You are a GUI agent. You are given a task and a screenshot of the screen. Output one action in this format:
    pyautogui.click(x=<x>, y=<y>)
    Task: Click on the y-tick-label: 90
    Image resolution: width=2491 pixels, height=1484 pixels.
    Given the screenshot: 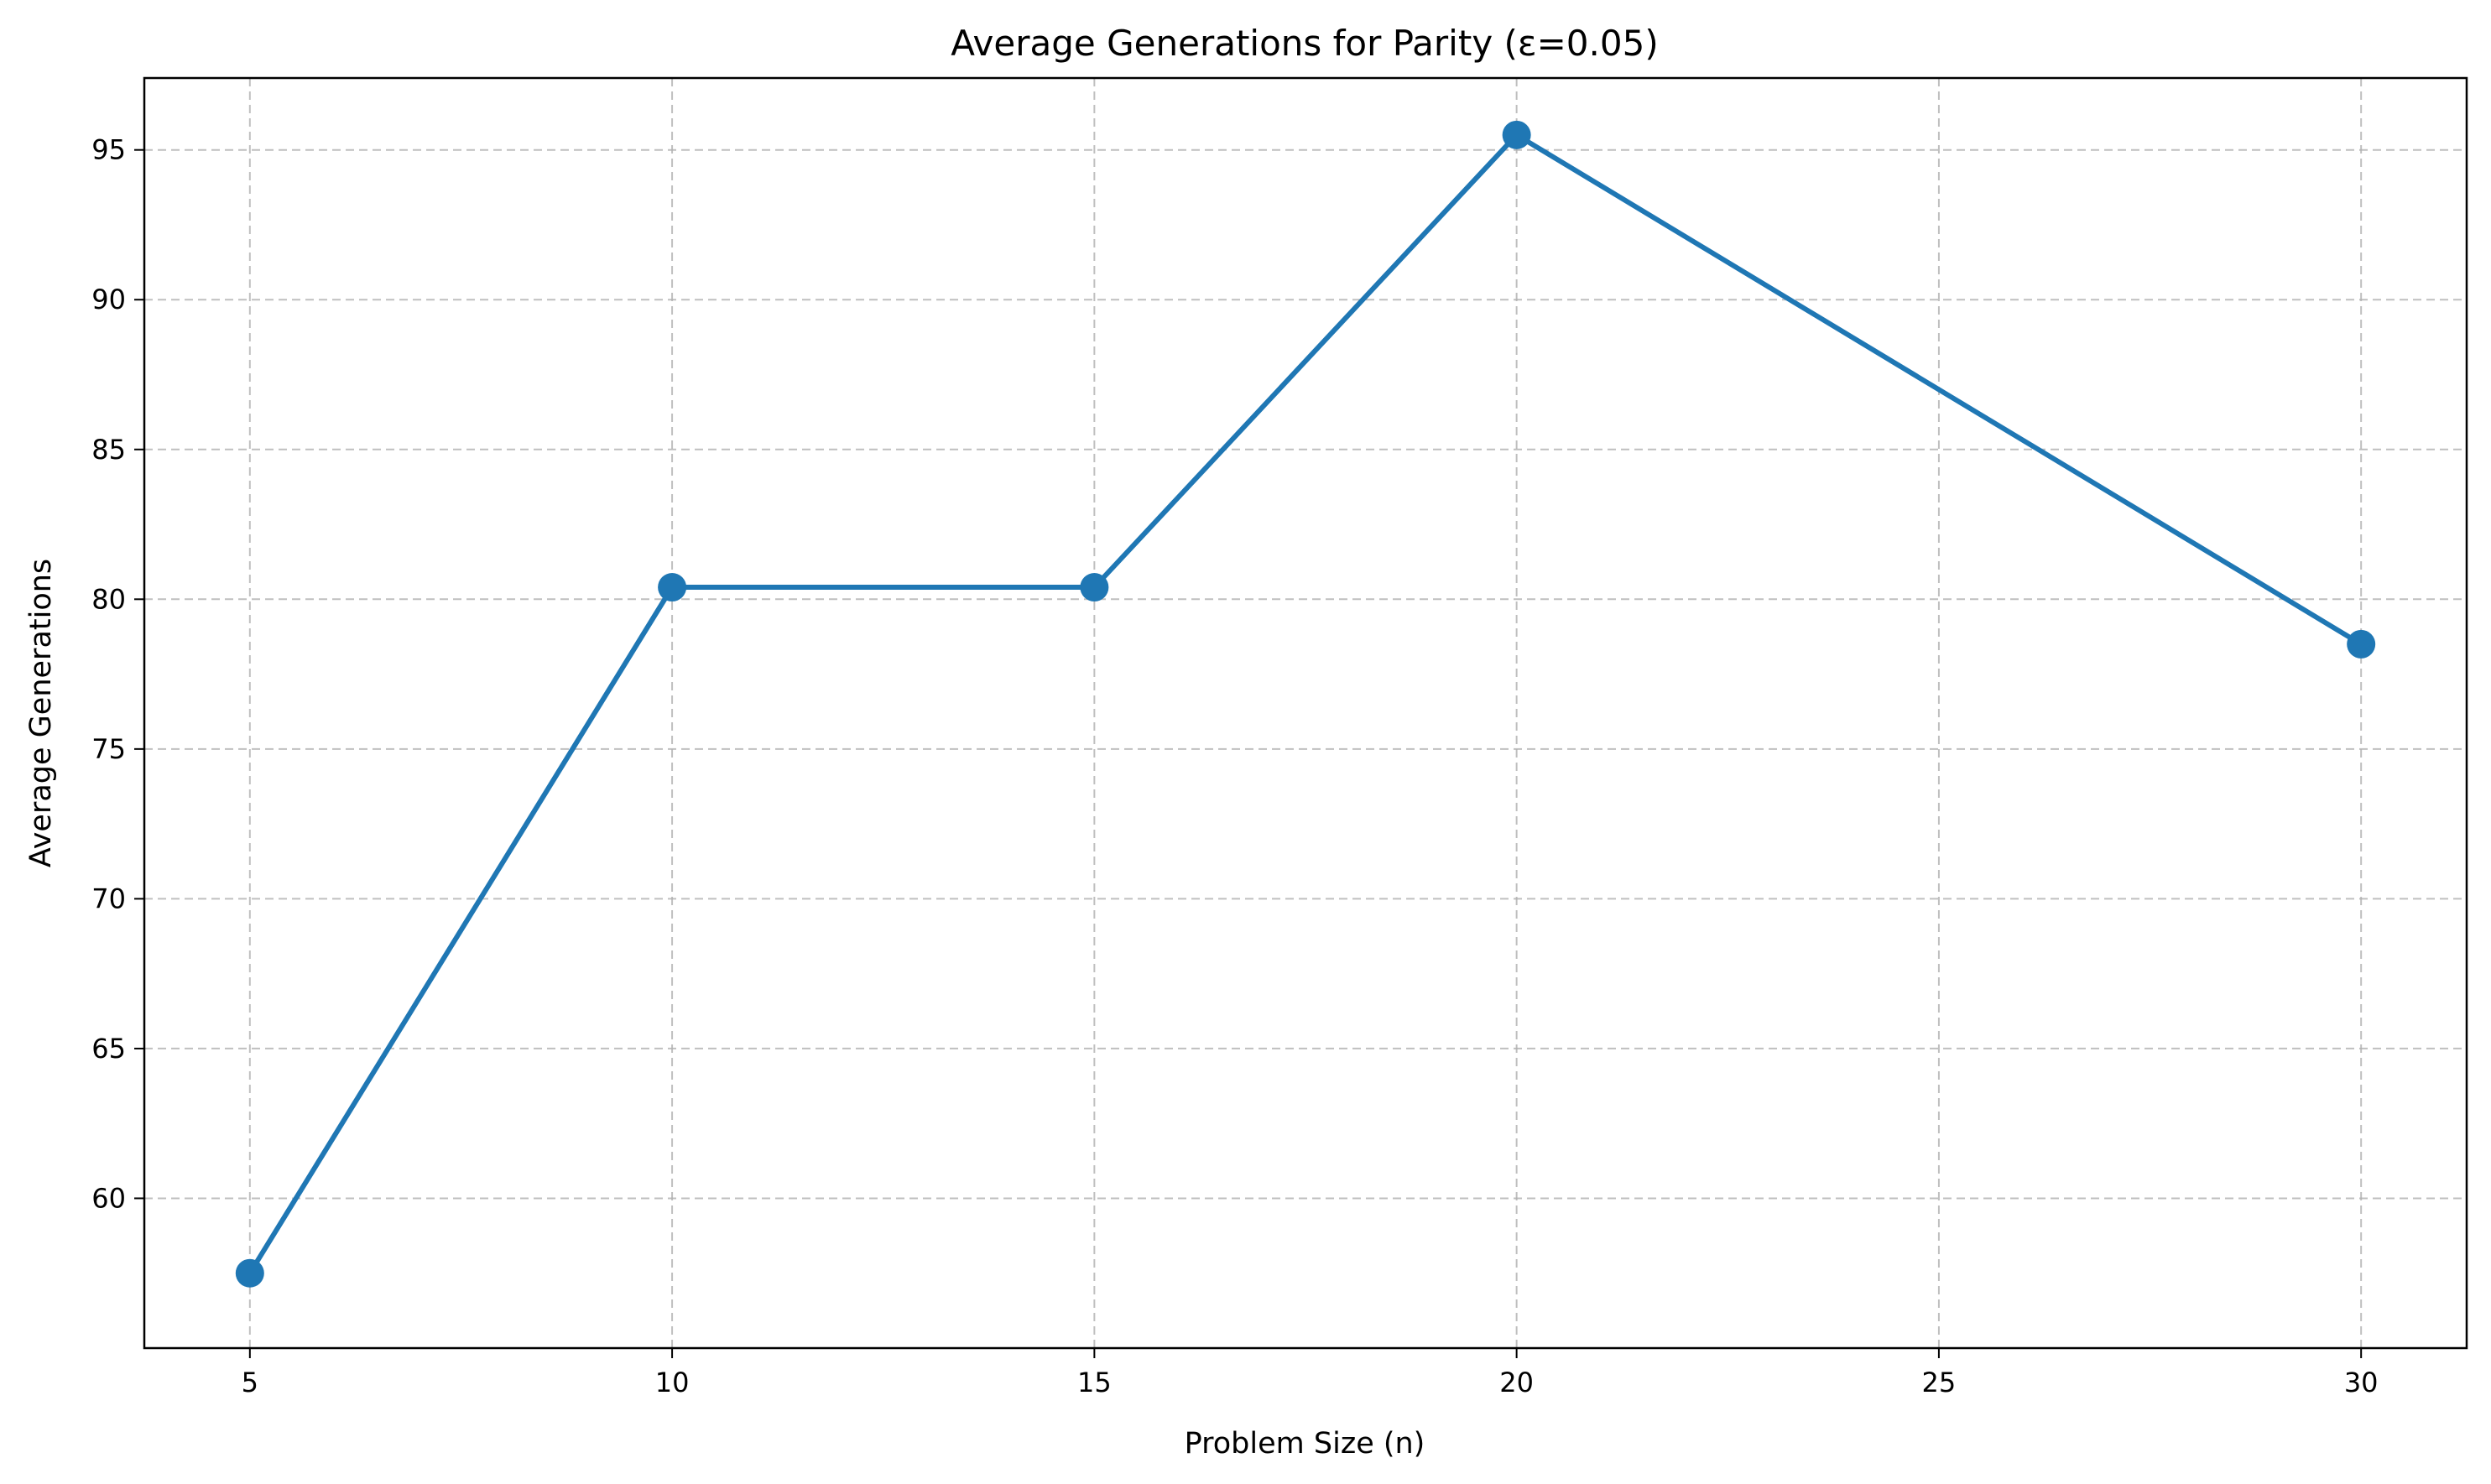 What is the action you would take?
    pyautogui.click(x=108, y=299)
    